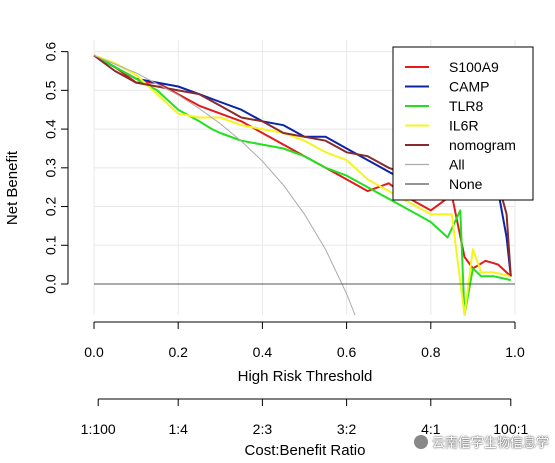 The height and width of the screenshot is (463, 555). I want to click on wechat-icon, so click(420, 441).